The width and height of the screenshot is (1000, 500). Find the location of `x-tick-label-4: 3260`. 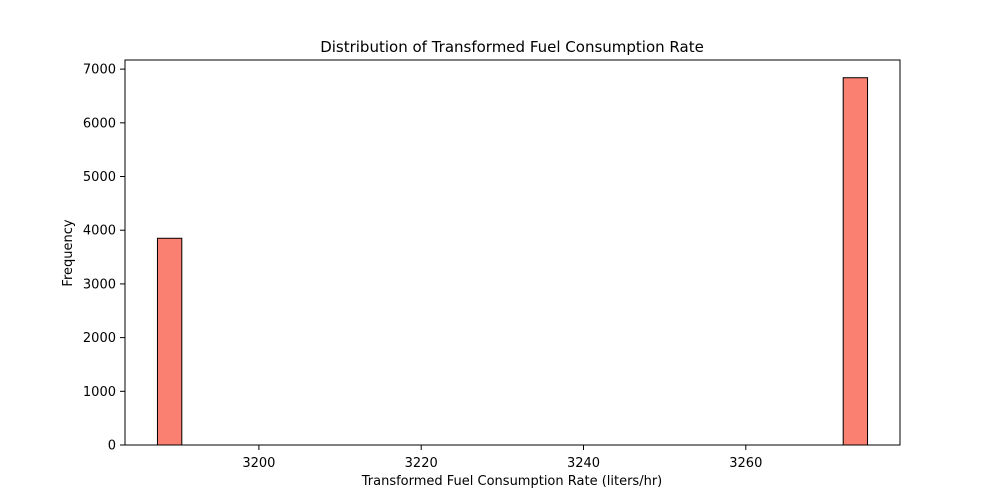

x-tick-label-4: 3260 is located at coordinates (745, 463).